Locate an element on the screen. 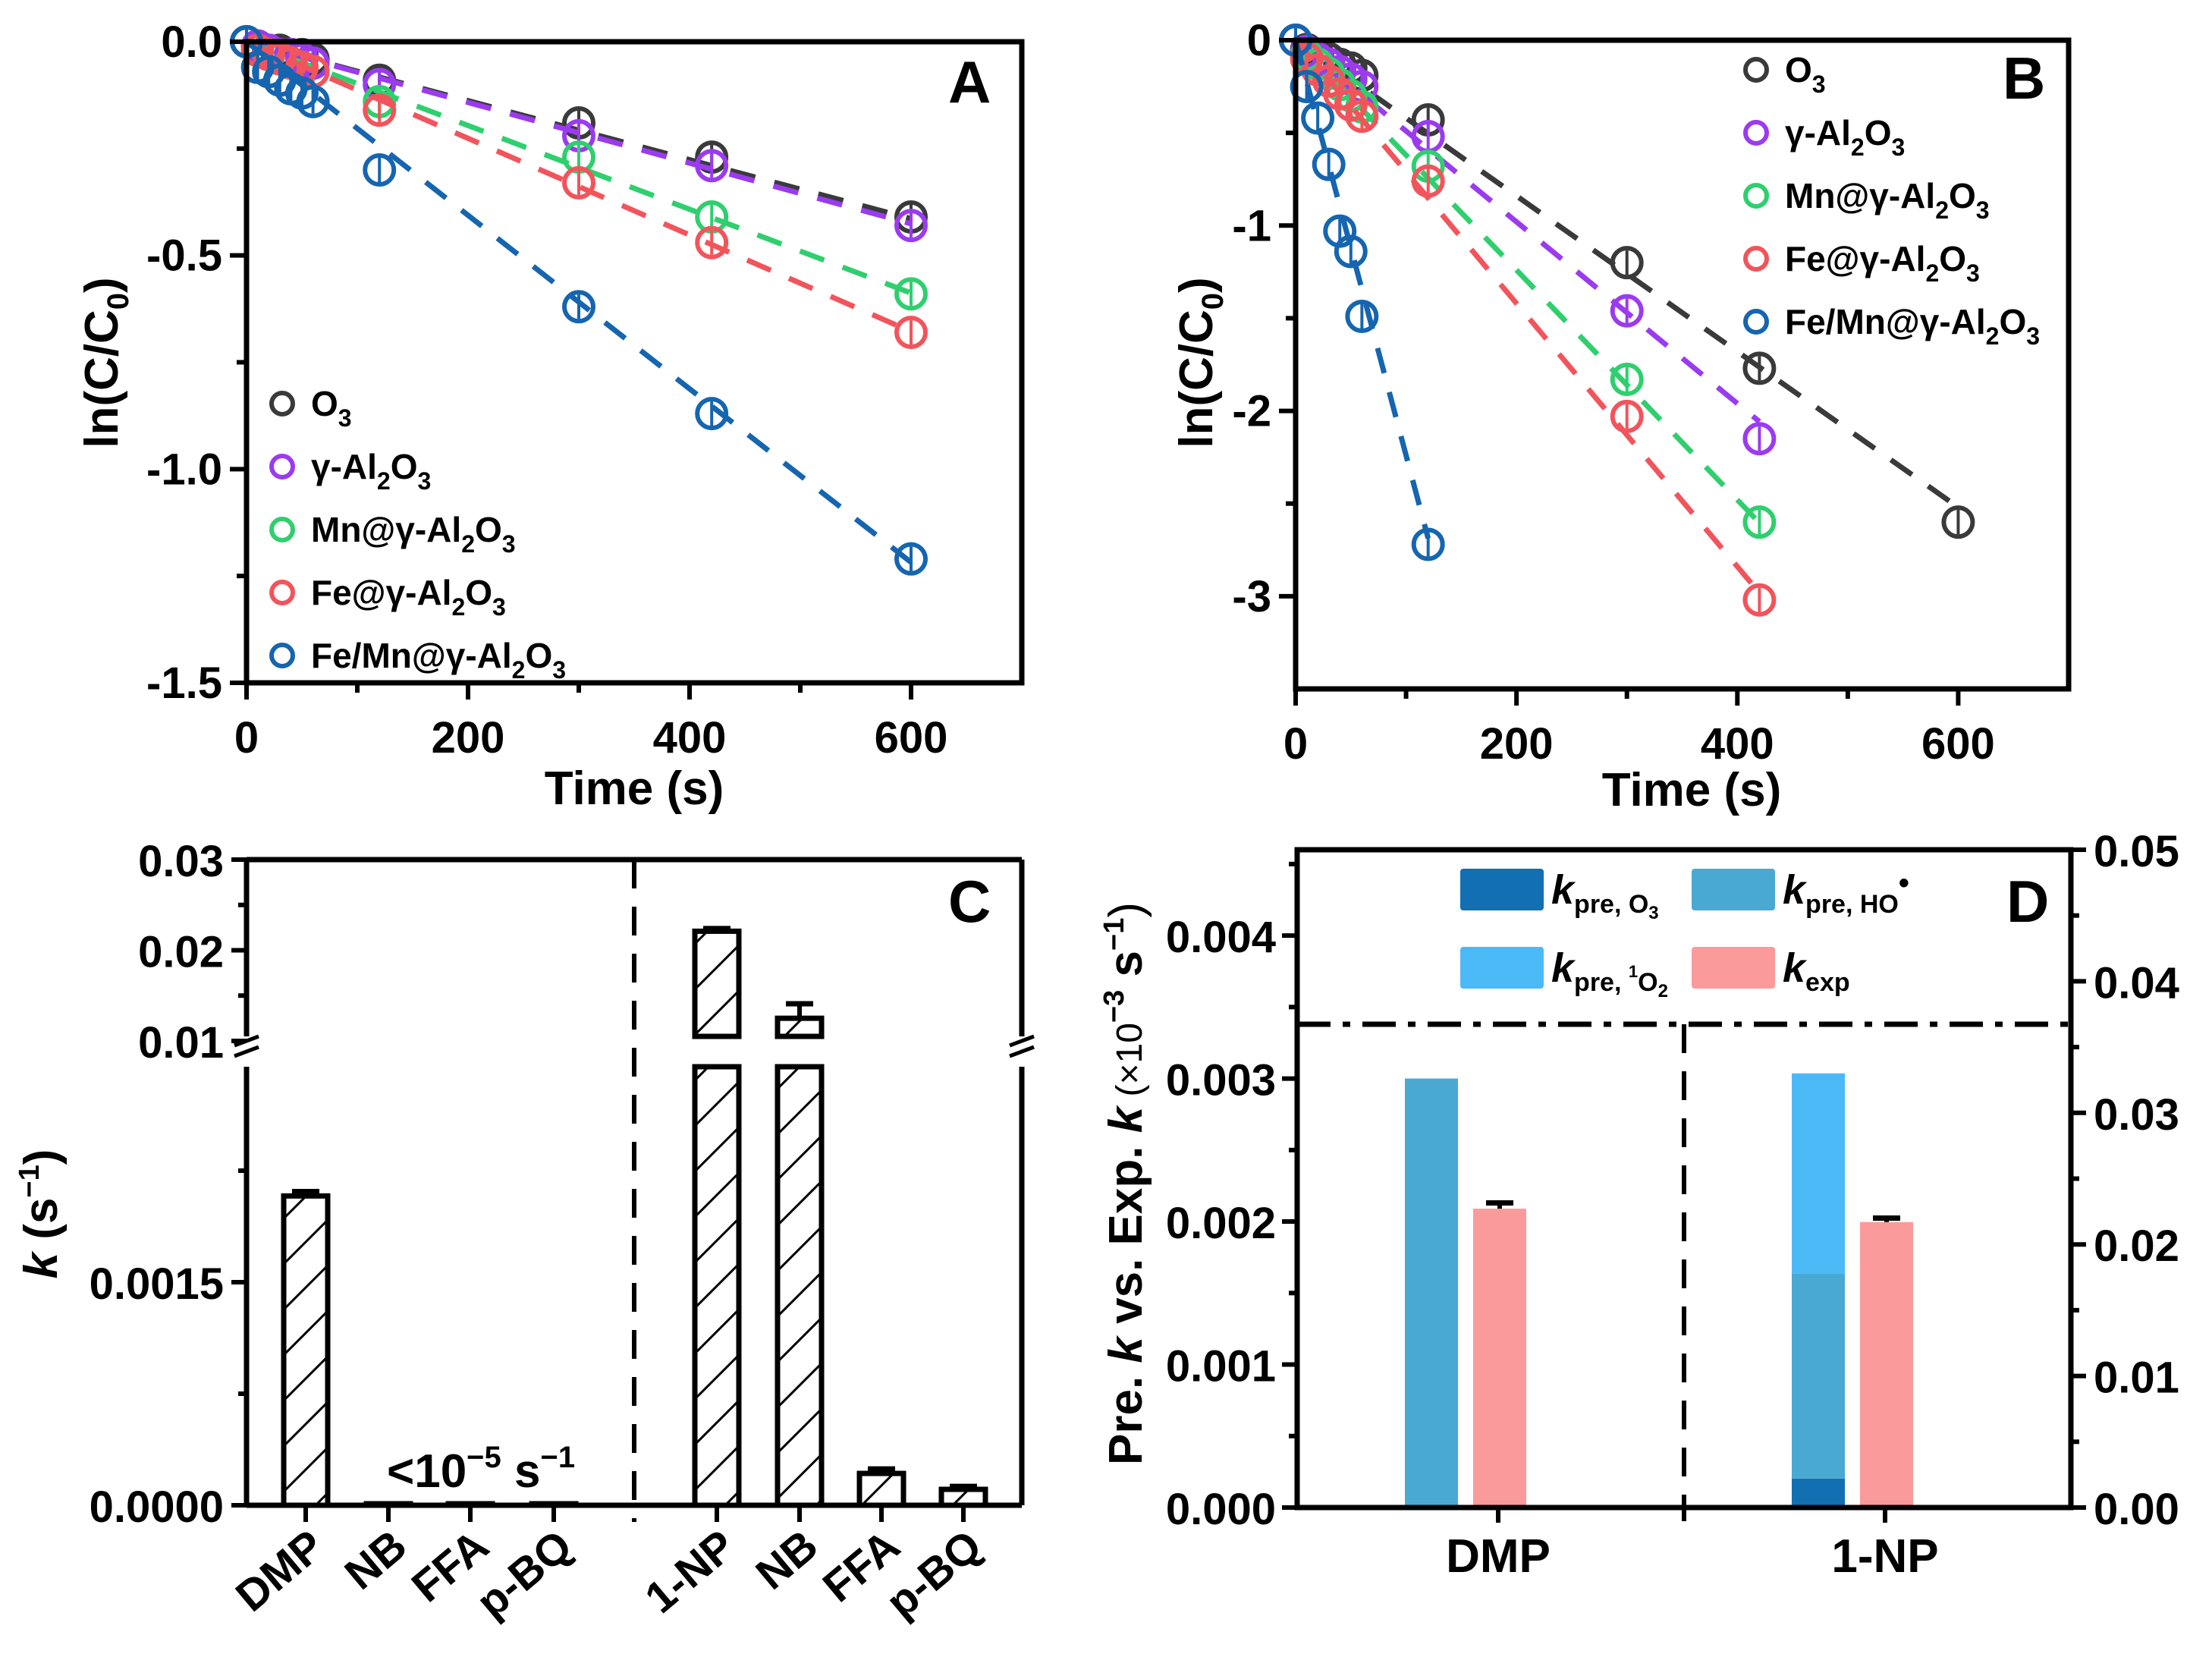 The image size is (2212, 1657). panel-d-ylabel-k2: k is located at coordinates (1126, 1118).